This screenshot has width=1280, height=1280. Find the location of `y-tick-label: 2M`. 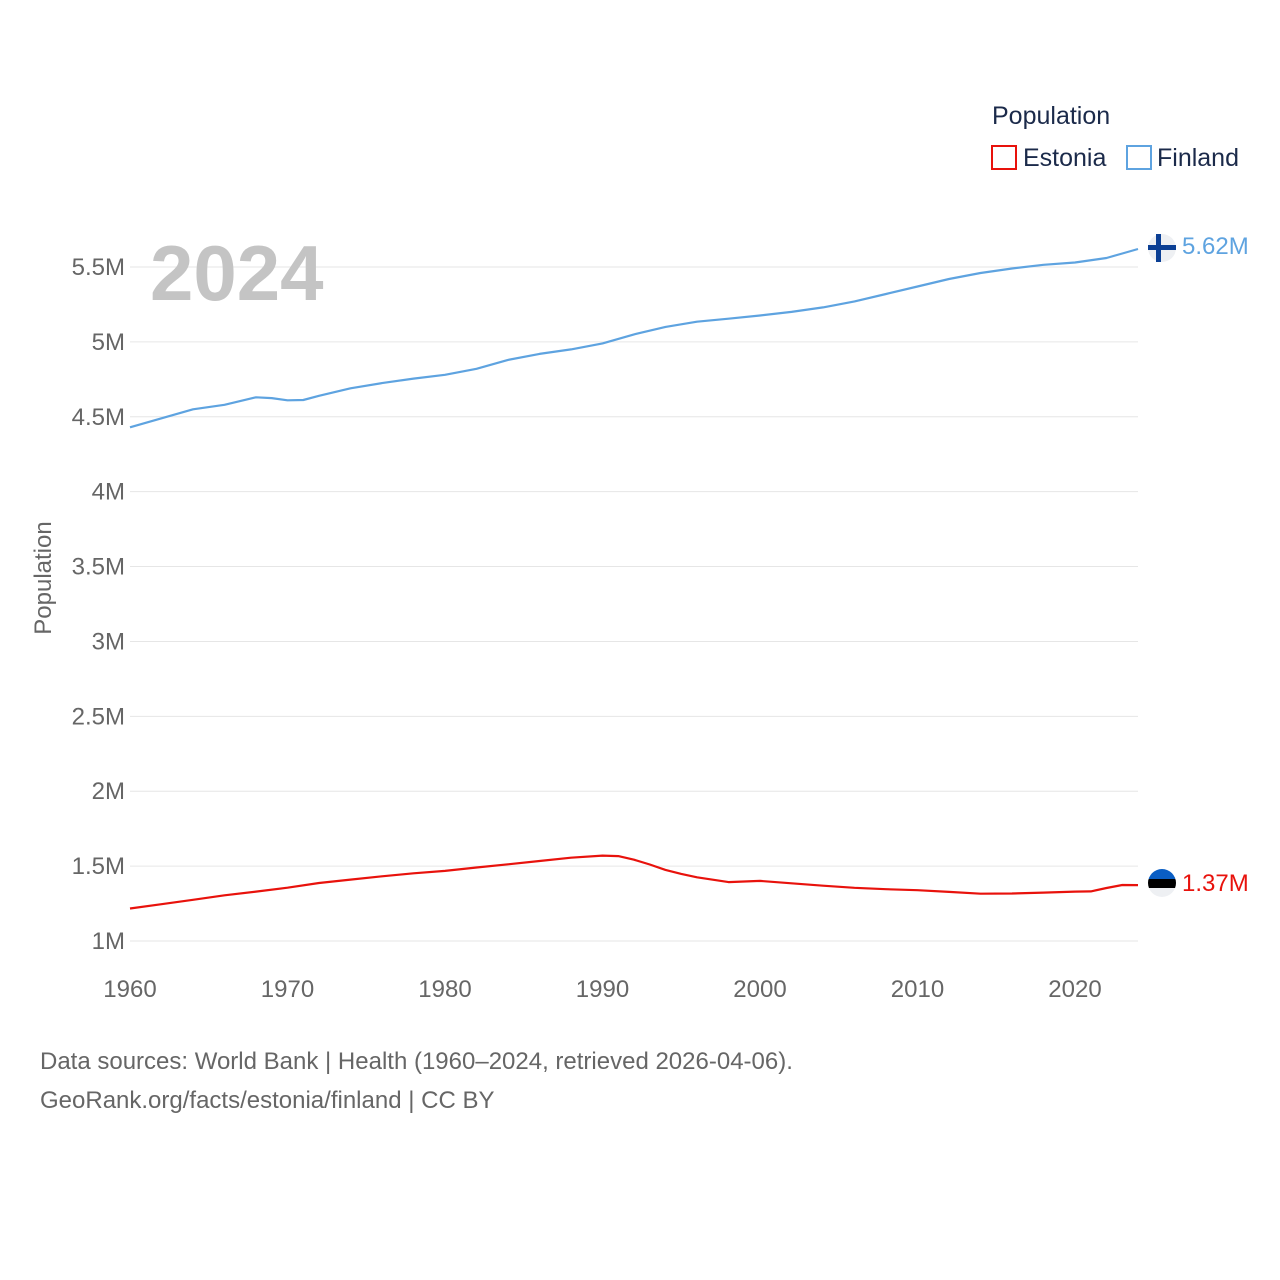

y-tick-label: 2M is located at coordinates (108, 791).